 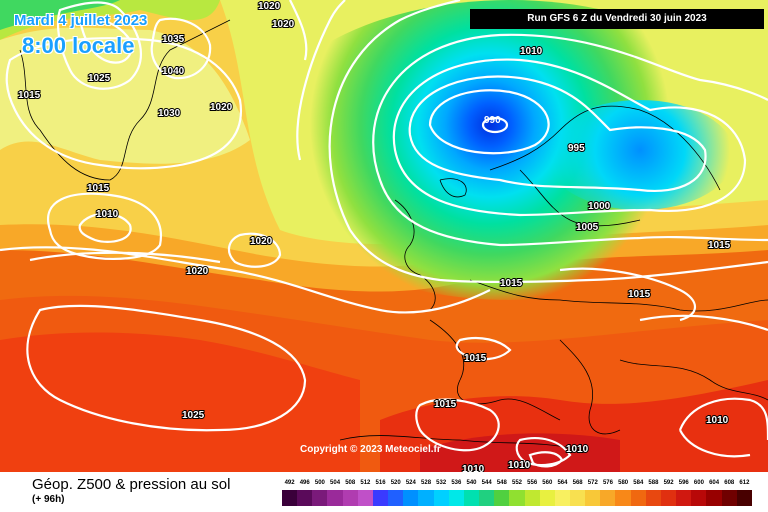 What do you see at coordinates (319, 483) in the screenshot?
I see `scale-label: 500` at bounding box center [319, 483].